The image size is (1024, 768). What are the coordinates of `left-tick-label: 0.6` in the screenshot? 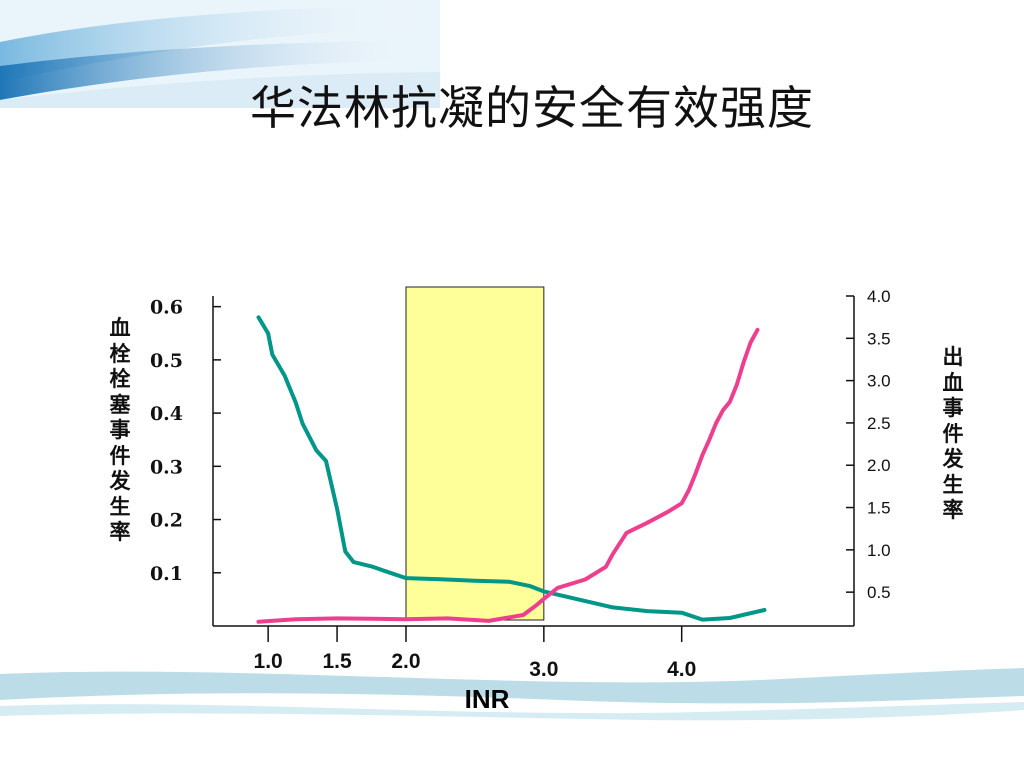 It's located at (166, 308).